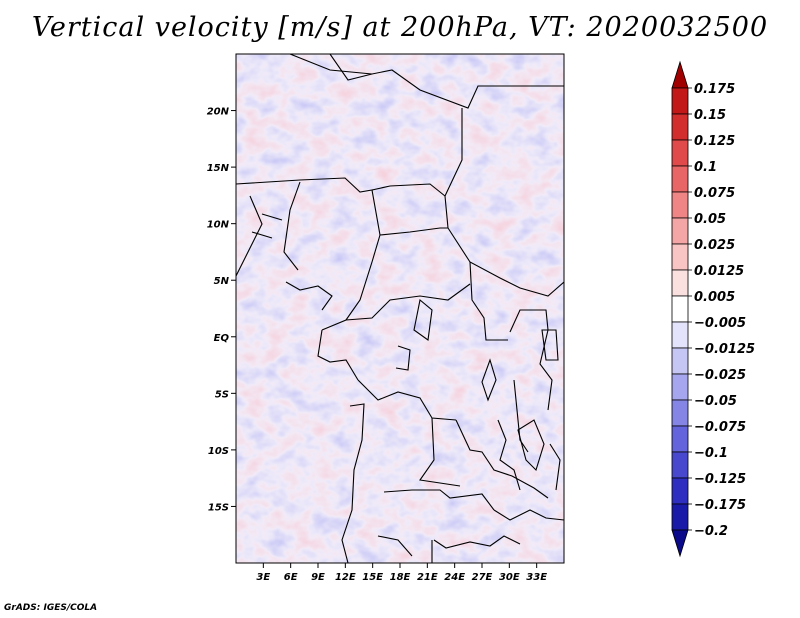 Image resolution: width=800 pixels, height=618 pixels. Describe the element at coordinates (221, 310) in the screenshot. I see `y-axis: 20N 15N 10N 5N EQ 5S 10S 15S` at that location.